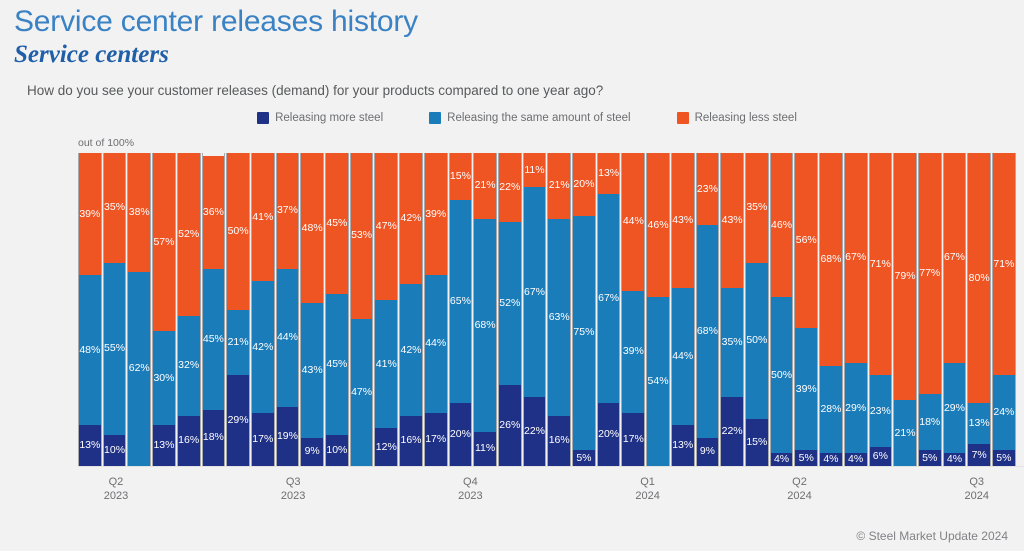  I want to click on bar-segment-same: 41%, so click(386, 364).